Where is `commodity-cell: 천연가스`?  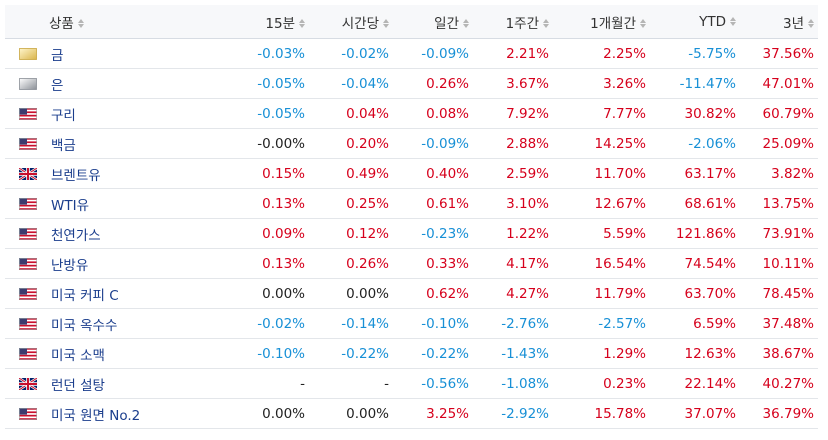
commodity-cell: 천연가스 is located at coordinates (119, 233).